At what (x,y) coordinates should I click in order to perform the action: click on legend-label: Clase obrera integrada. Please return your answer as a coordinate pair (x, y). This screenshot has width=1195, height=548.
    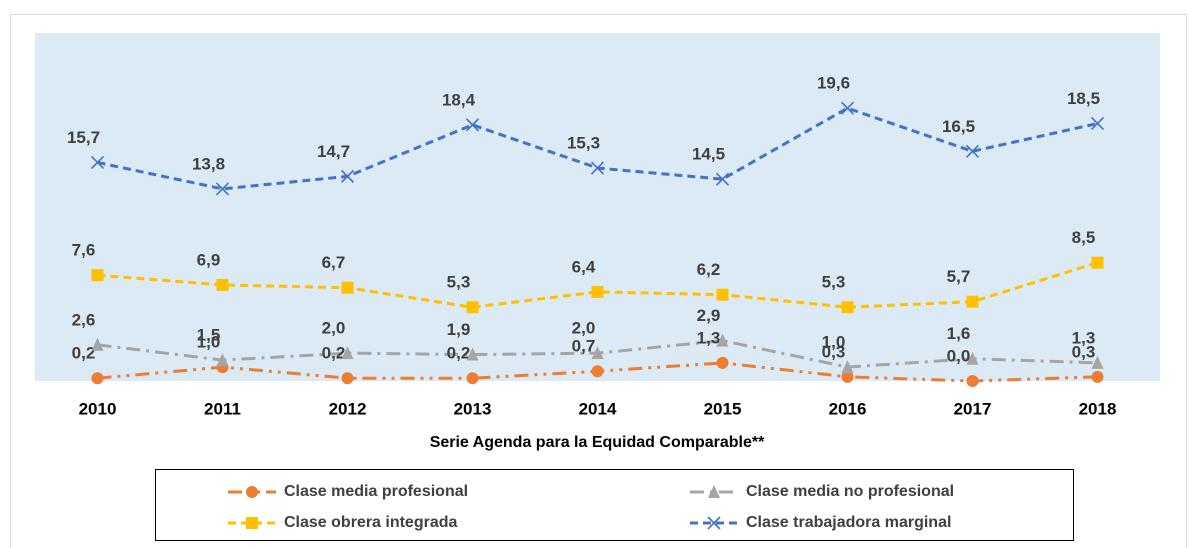
    Looking at the image, I should click on (371, 522).